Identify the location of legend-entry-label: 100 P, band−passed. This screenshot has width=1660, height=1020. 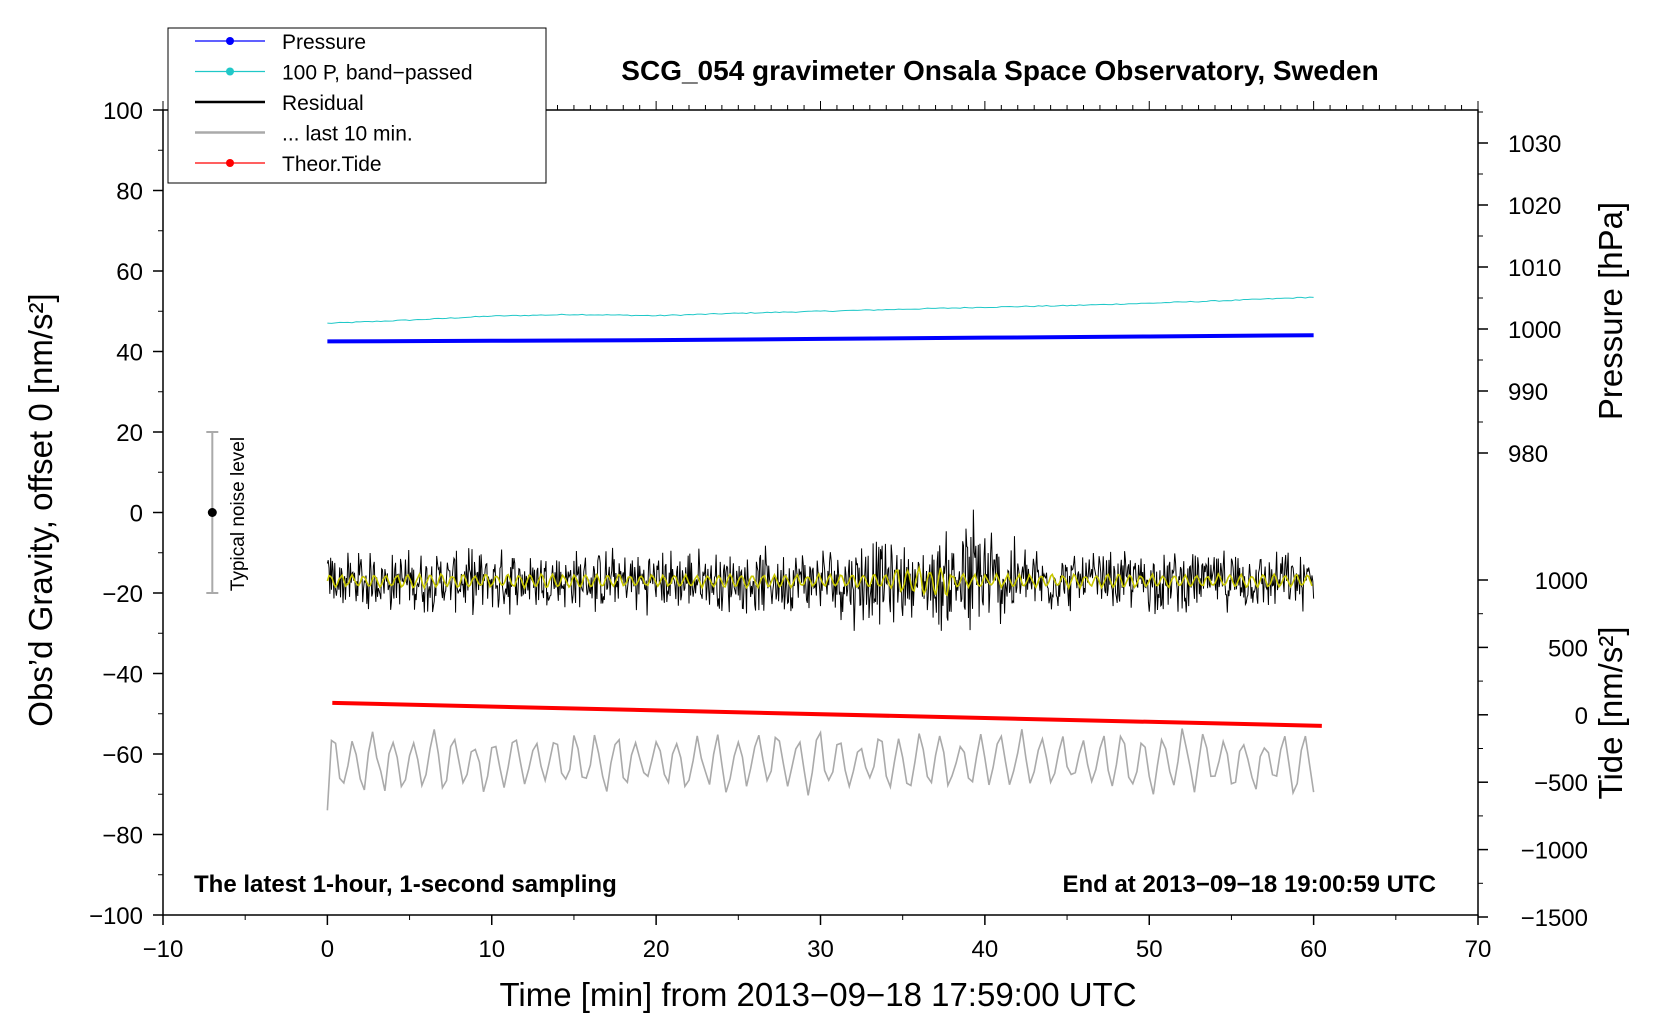
(377, 73).